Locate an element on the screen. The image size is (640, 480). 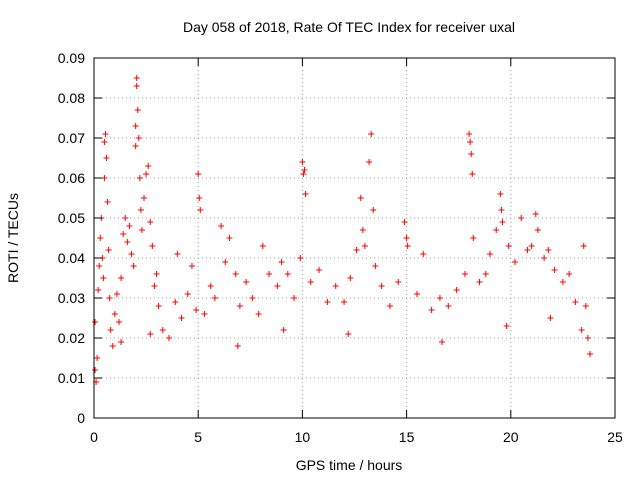
y-tick-label: 0.02 is located at coordinates (71, 338).